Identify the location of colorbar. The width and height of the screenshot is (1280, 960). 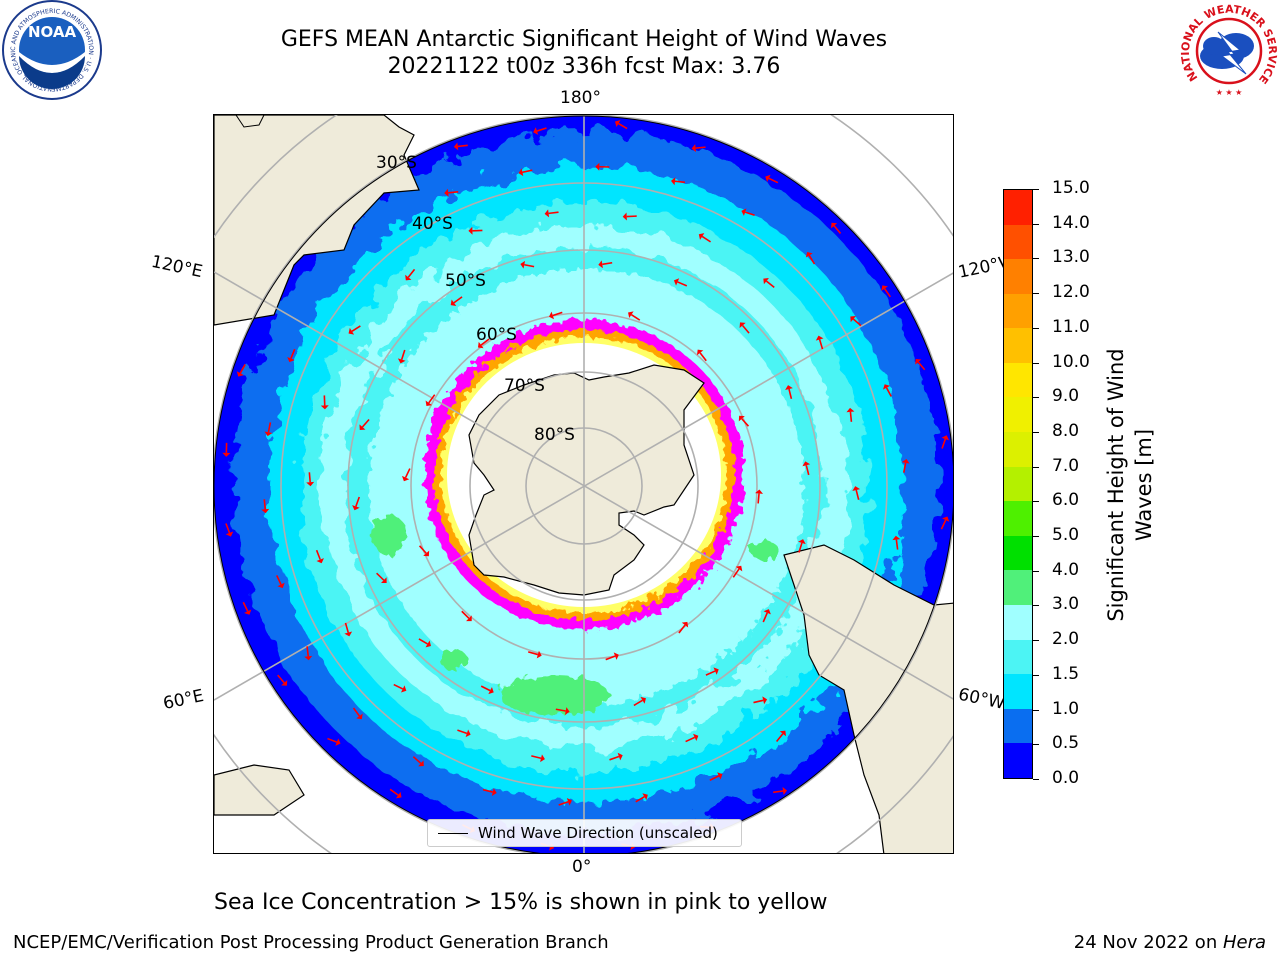
(1018, 484).